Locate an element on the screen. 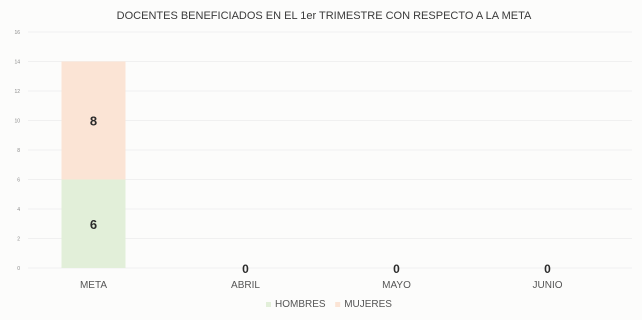 The image size is (642, 320). legend-label-mujeres: MUJERES is located at coordinates (368, 304).